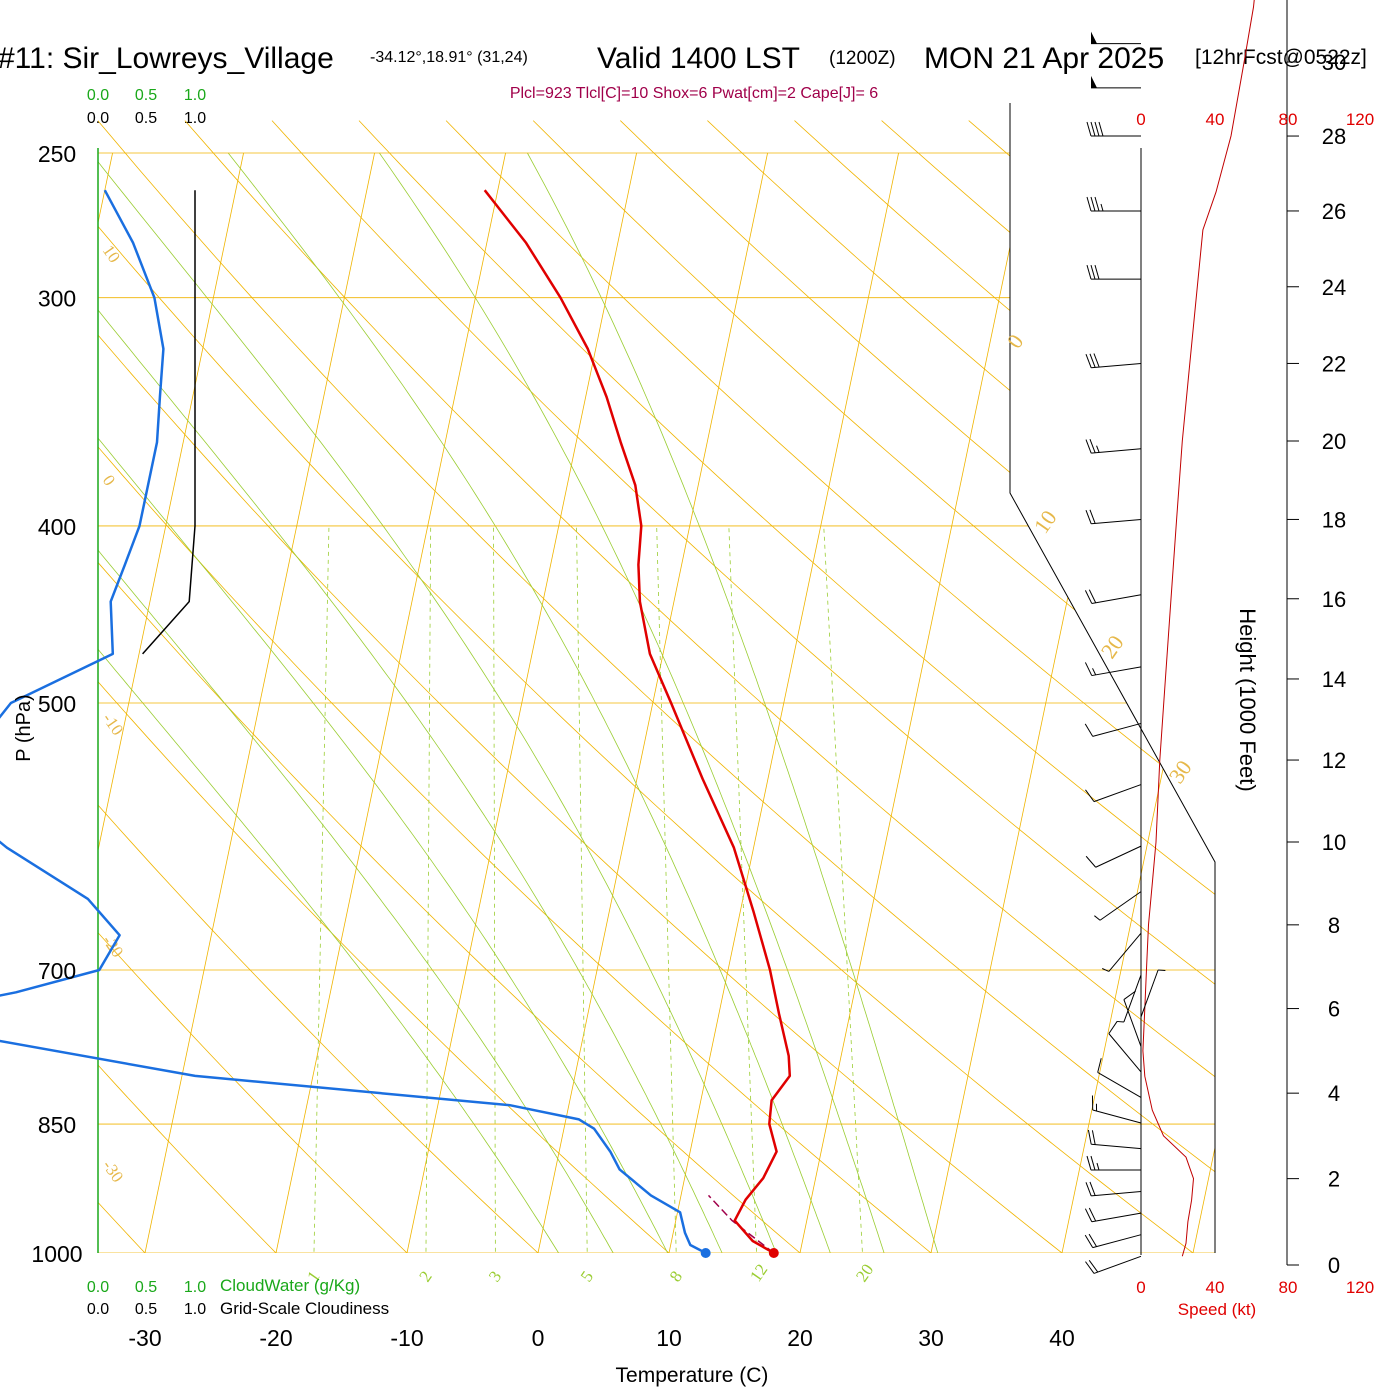  Describe the element at coordinates (195, 1287) in the screenshot. I see `bottom-green-tick-2: 1.0` at that location.